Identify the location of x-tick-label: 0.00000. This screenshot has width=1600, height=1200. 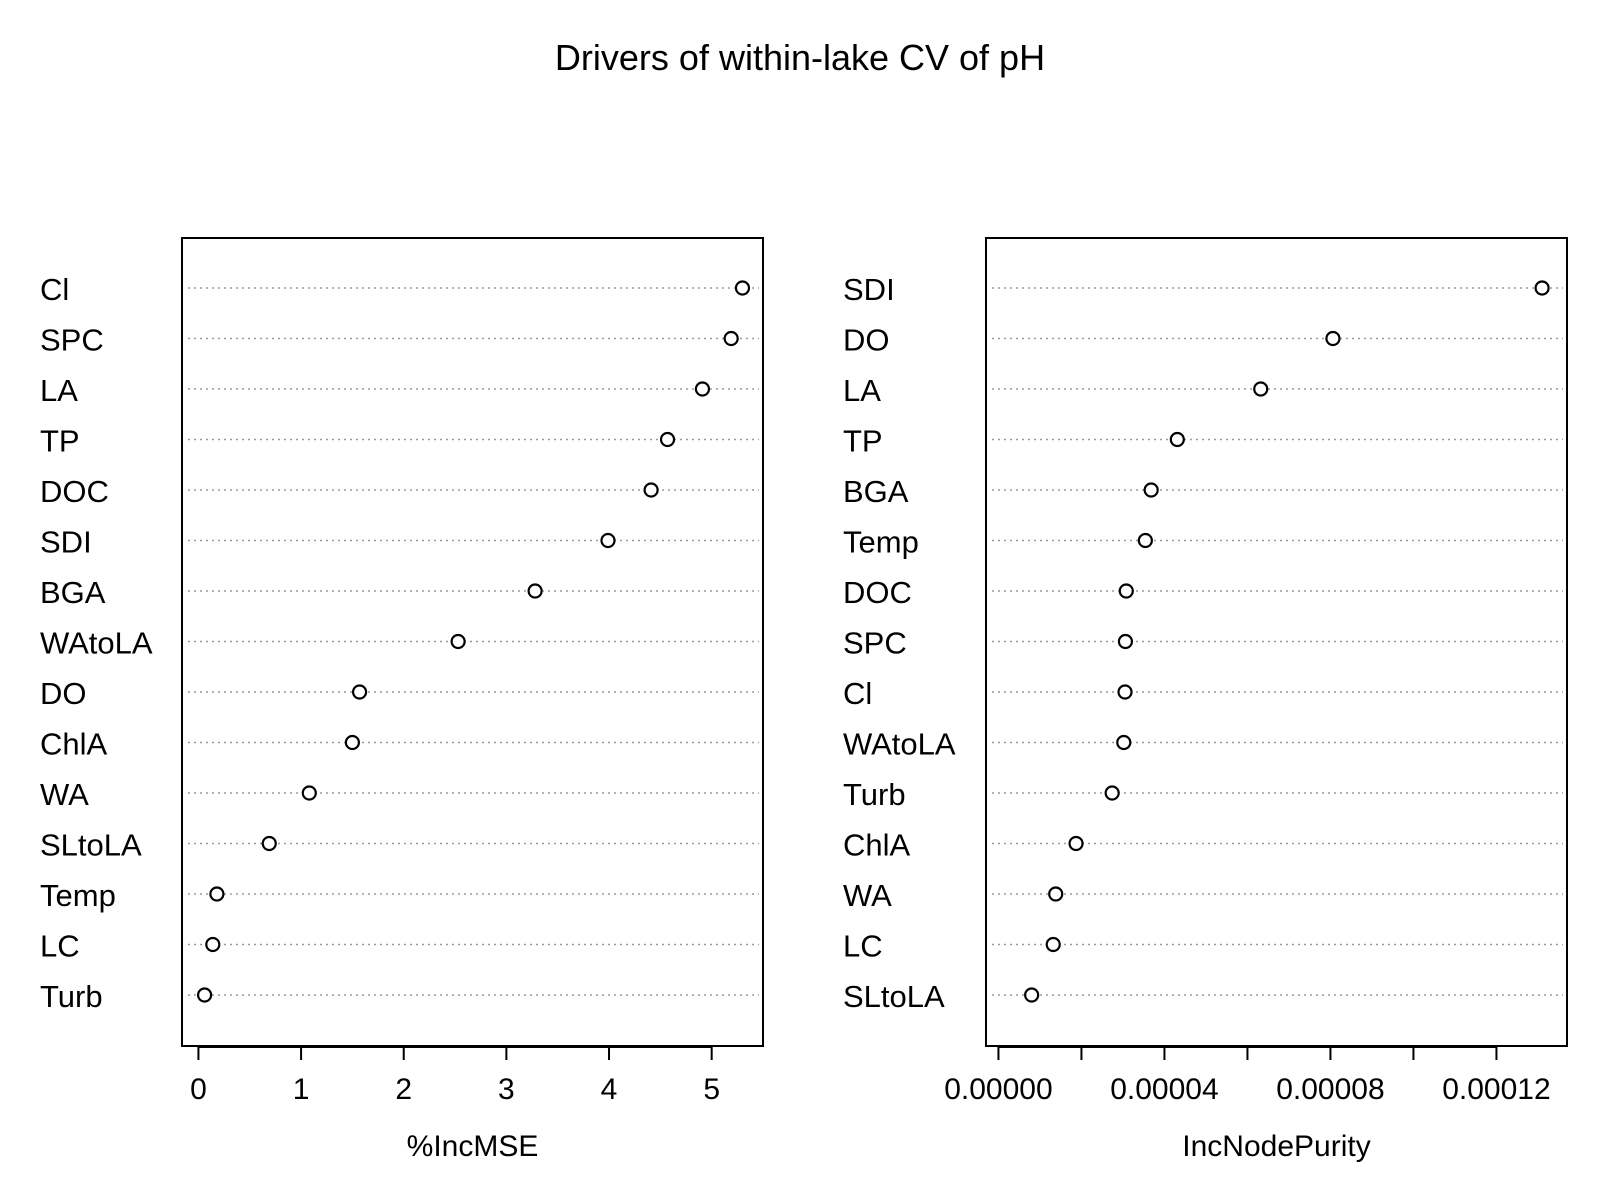
(998, 1089).